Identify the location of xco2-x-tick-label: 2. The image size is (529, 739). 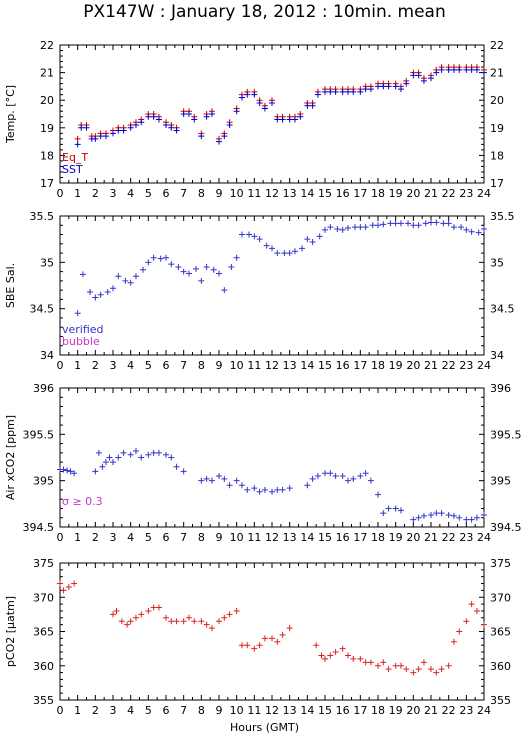
(95, 537).